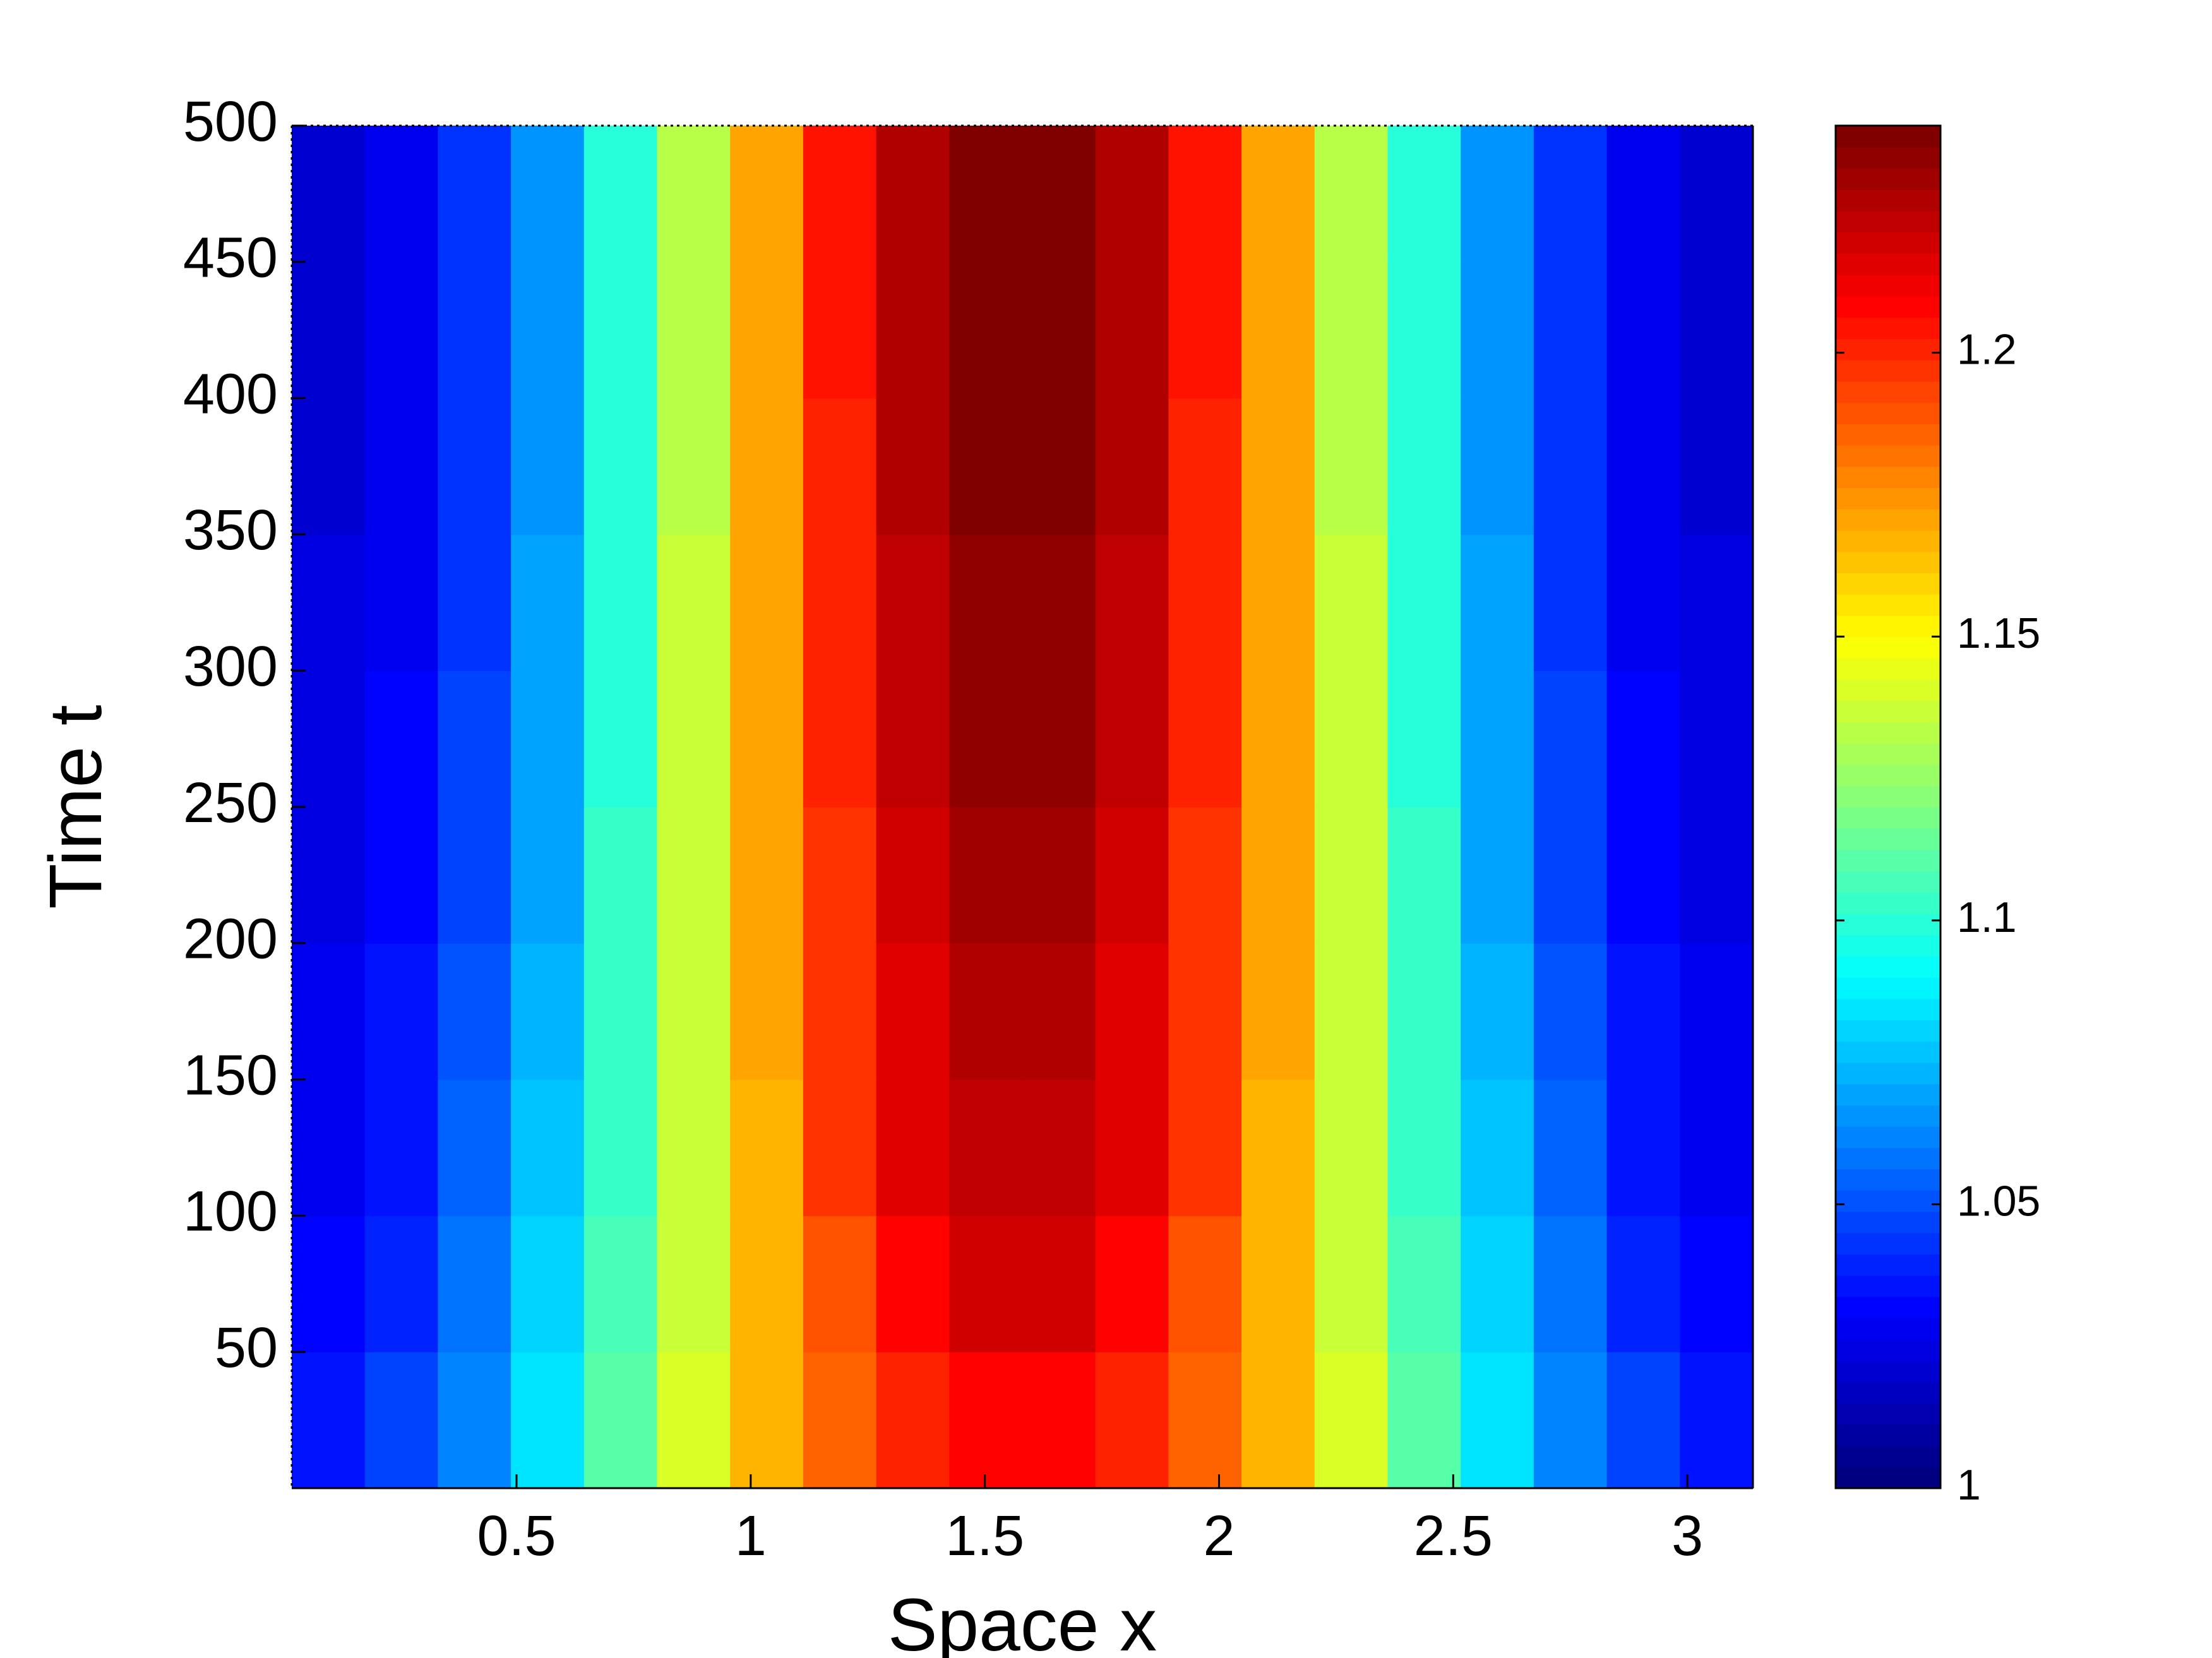 This screenshot has width=2212, height=1658. What do you see at coordinates (230, 394) in the screenshot?
I see `y-tick-label: 400` at bounding box center [230, 394].